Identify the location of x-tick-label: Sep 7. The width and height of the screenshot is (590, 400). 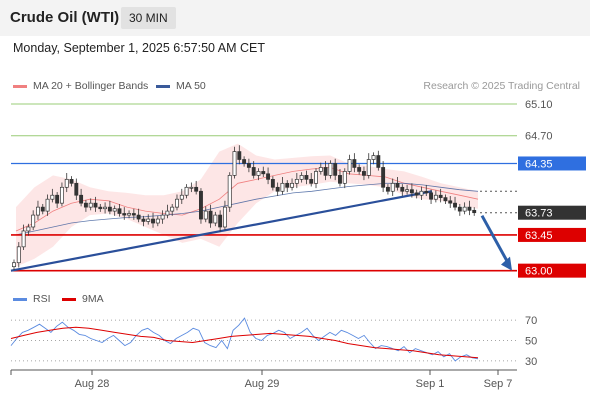
(498, 384).